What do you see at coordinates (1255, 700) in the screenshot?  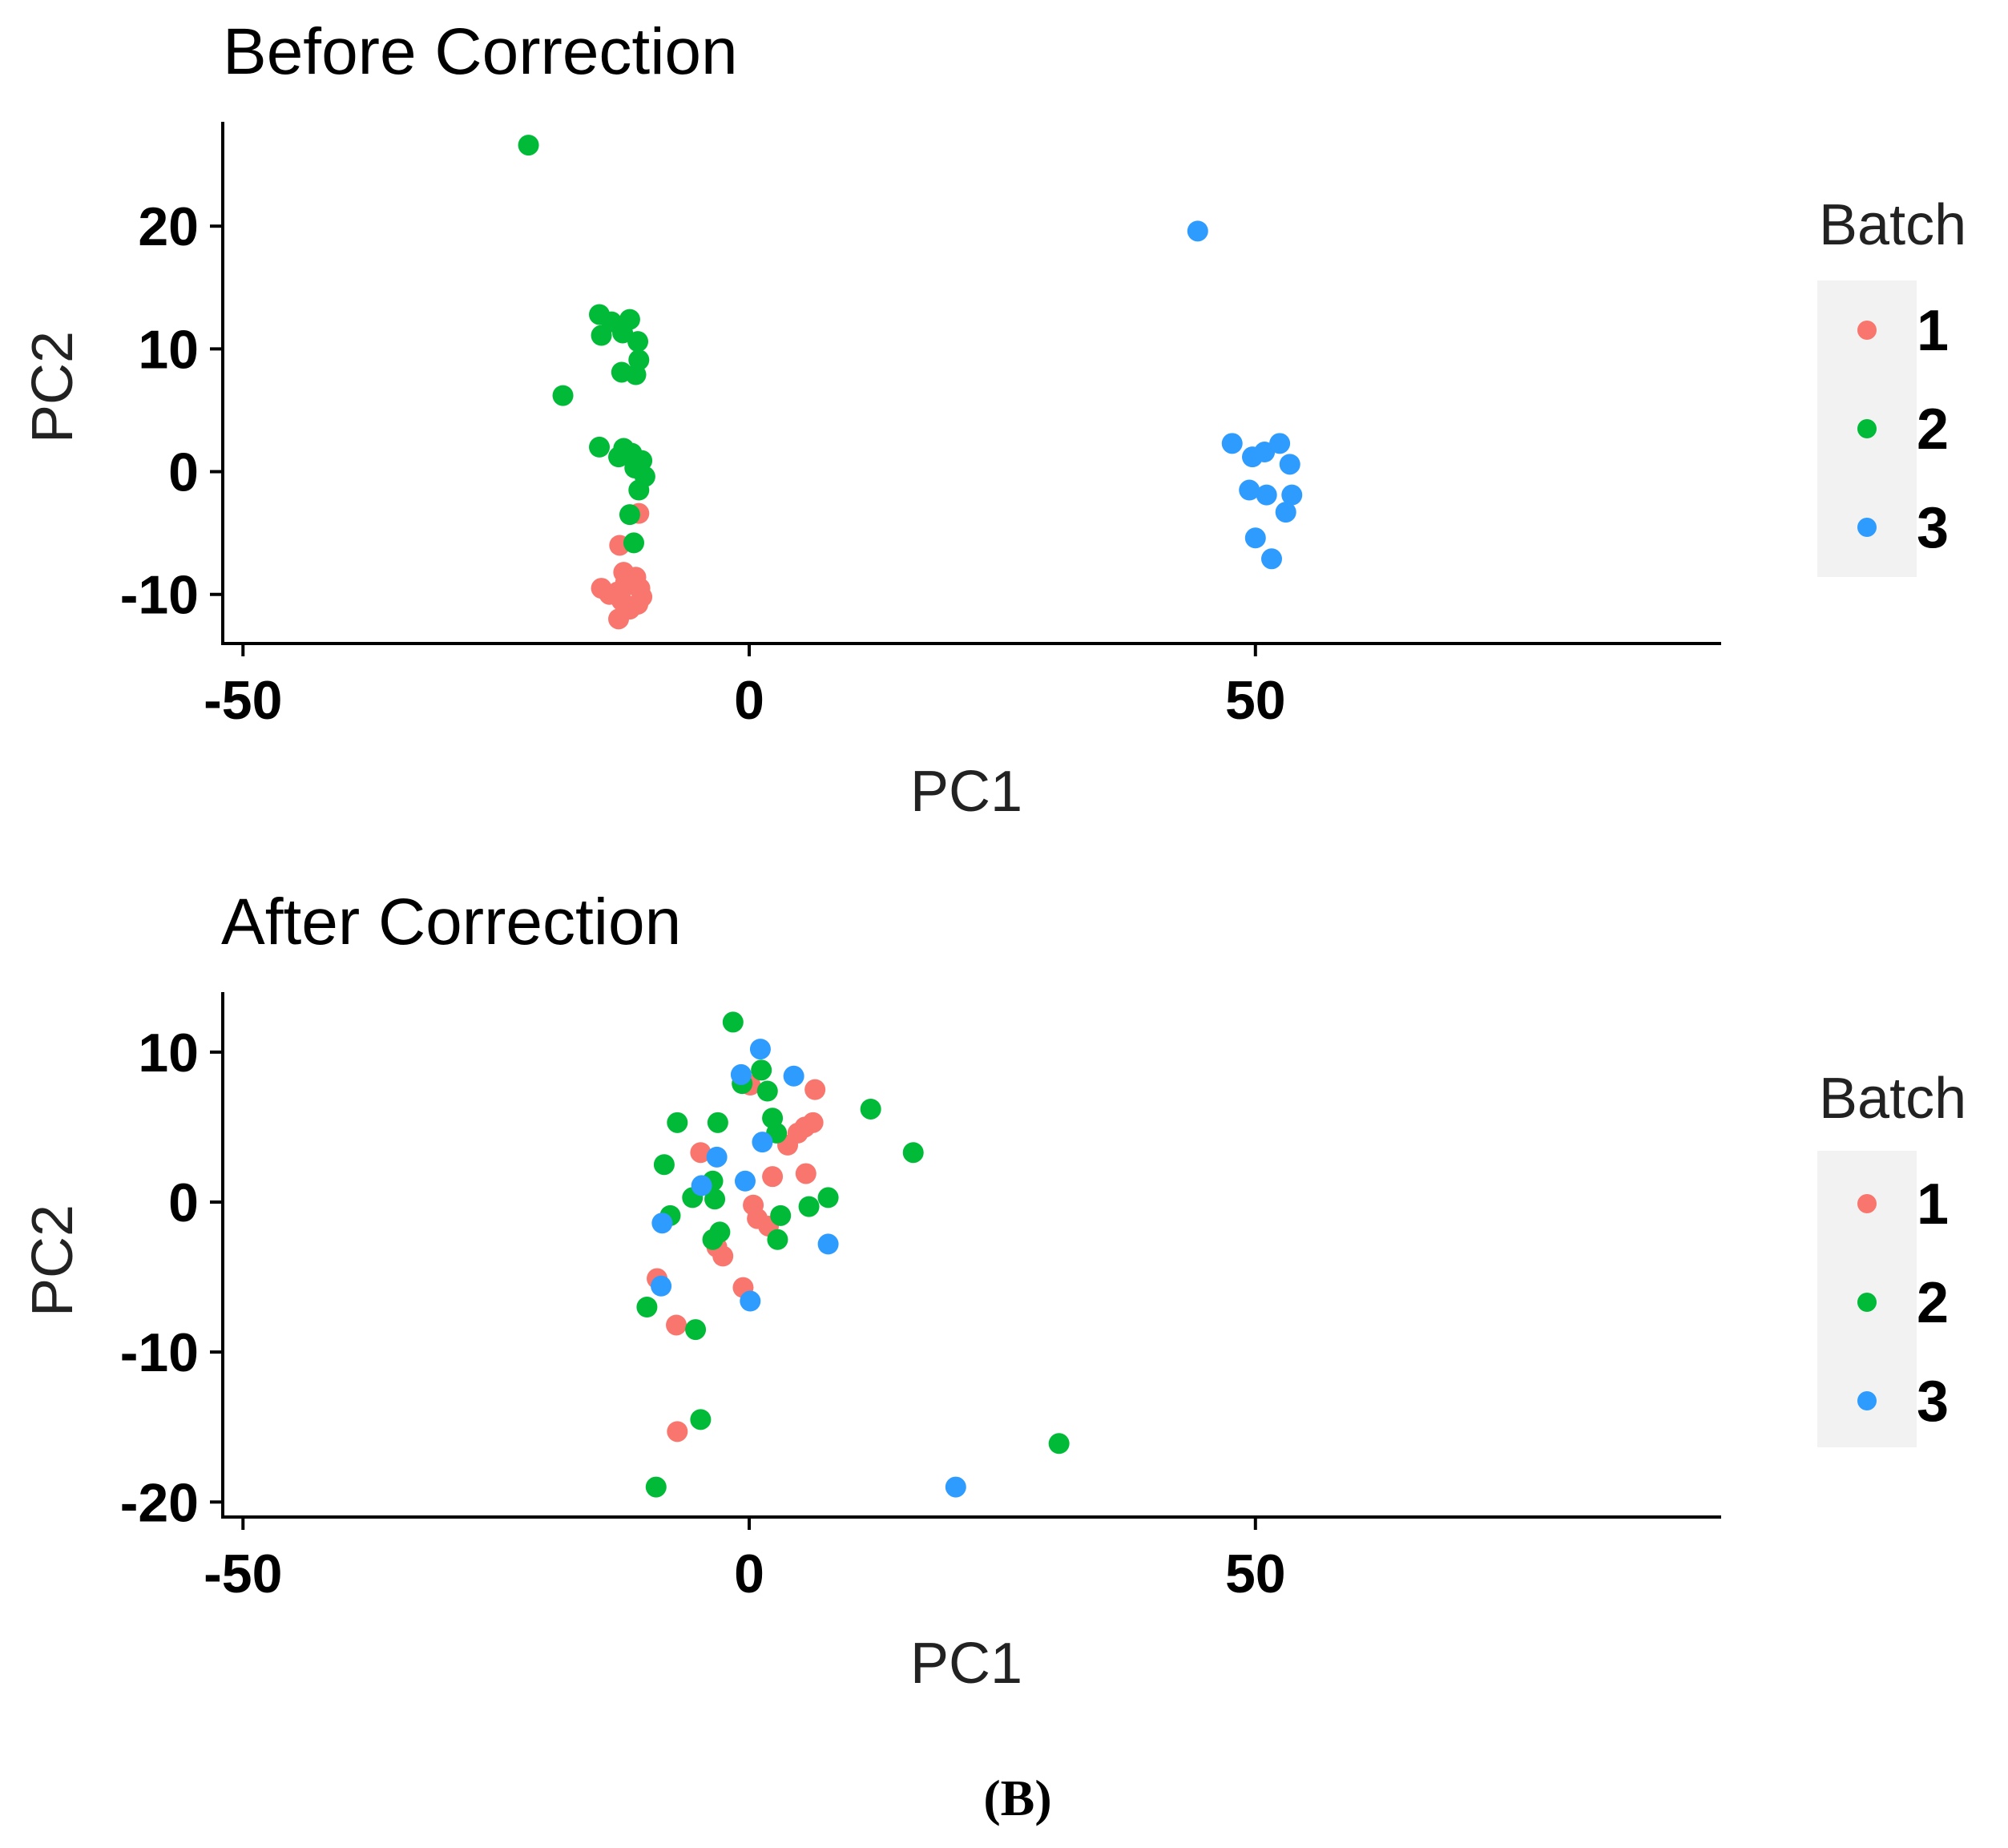 I see `x-tick-label: 50` at bounding box center [1255, 700].